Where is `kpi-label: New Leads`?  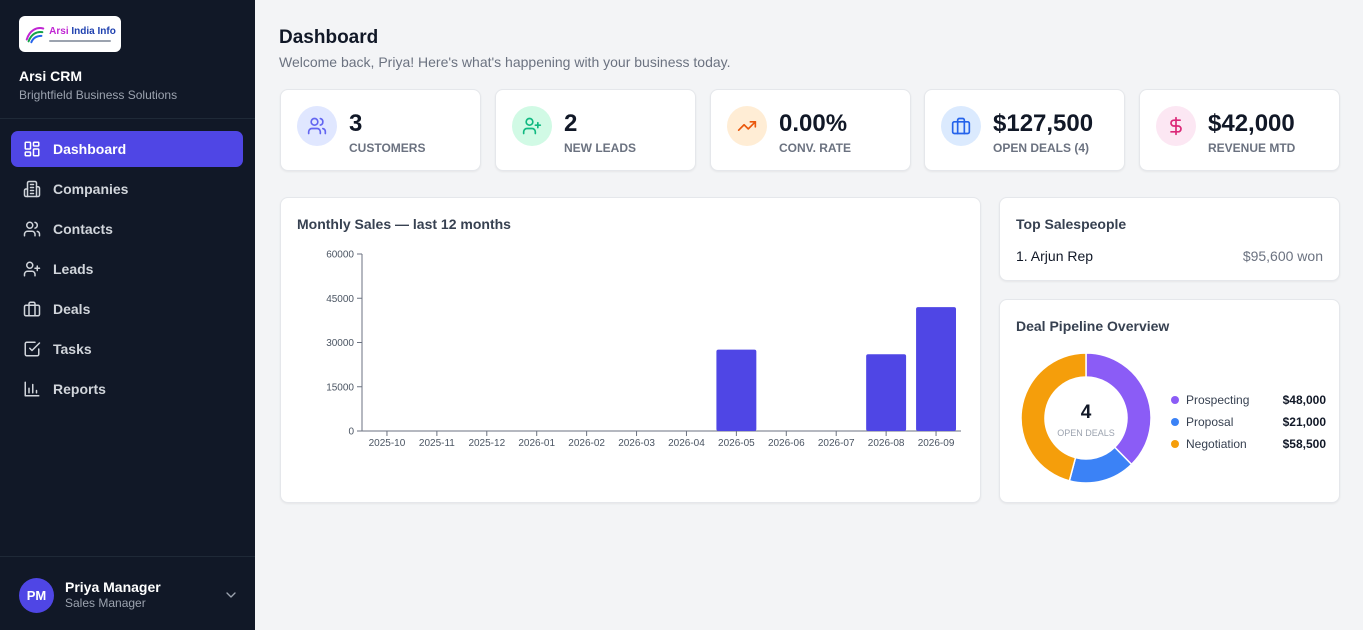 kpi-label: New Leads is located at coordinates (600, 148).